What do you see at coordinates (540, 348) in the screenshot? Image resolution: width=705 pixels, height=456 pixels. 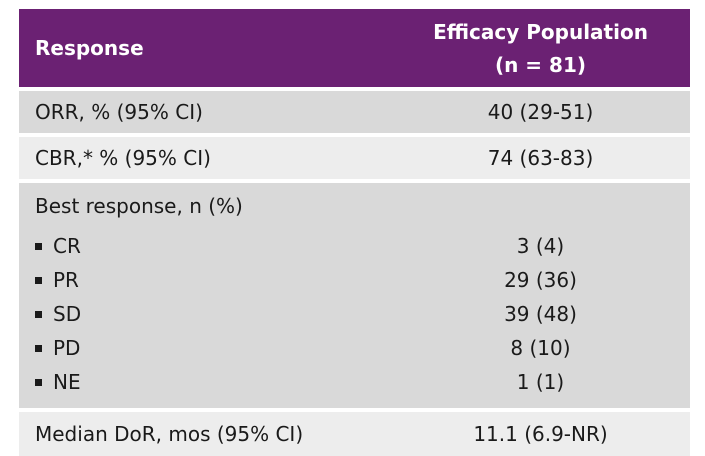 I see `item-value: 8 (10)` at bounding box center [540, 348].